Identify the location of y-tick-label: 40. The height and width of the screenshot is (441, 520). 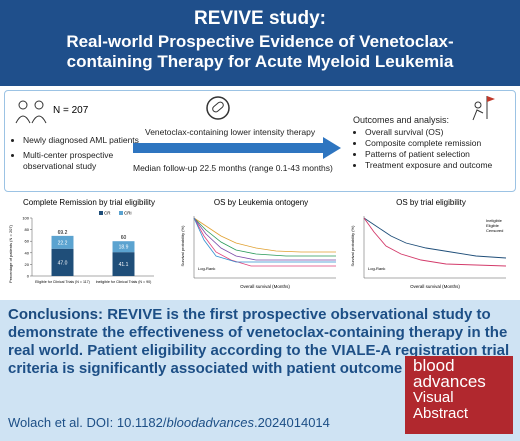
(27, 252).